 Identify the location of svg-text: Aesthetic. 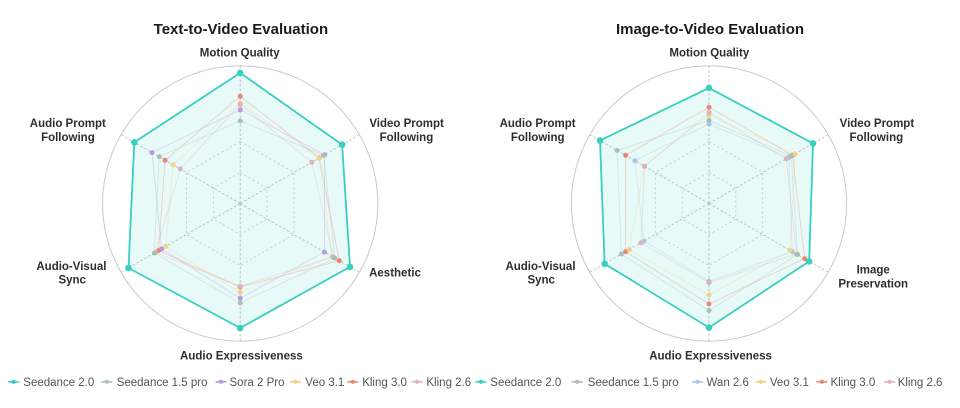
(395, 274).